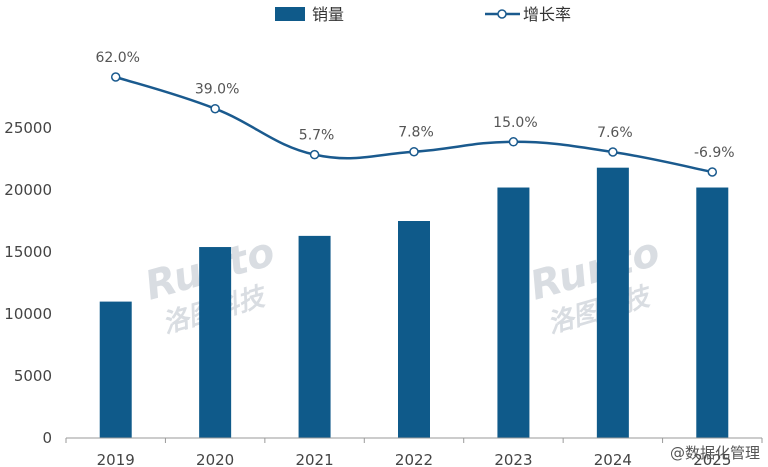 The height and width of the screenshot is (467, 768). Describe the element at coordinates (414, 459) in the screenshot. I see `x-tick-label: 2022` at that location.